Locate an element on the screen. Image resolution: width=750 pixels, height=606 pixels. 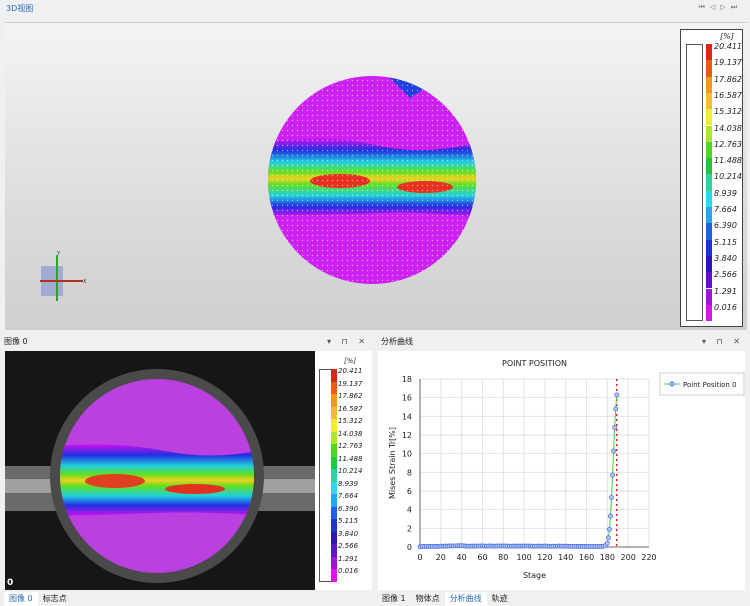
unit-label: [%] is located at coordinates (727, 36).